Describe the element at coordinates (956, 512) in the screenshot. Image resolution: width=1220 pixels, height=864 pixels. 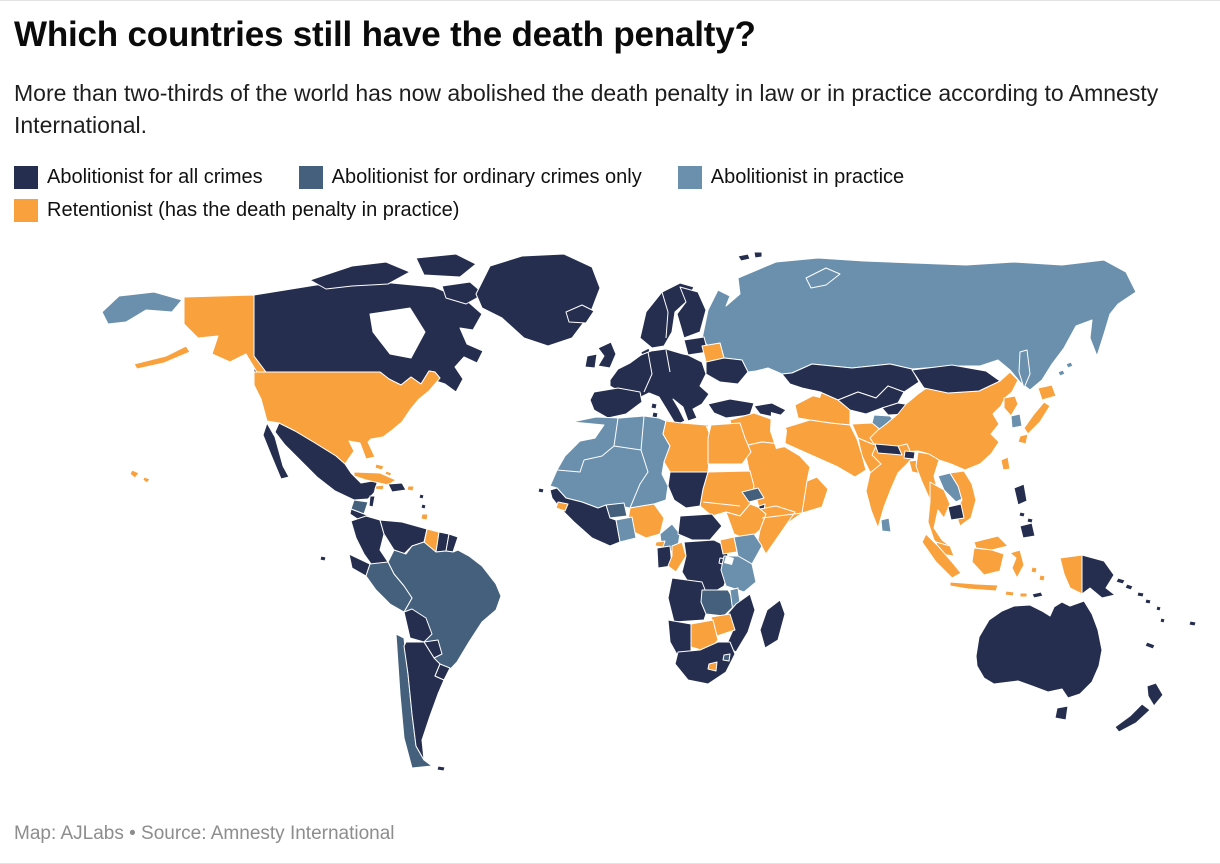
I see `country-cambodia` at that location.